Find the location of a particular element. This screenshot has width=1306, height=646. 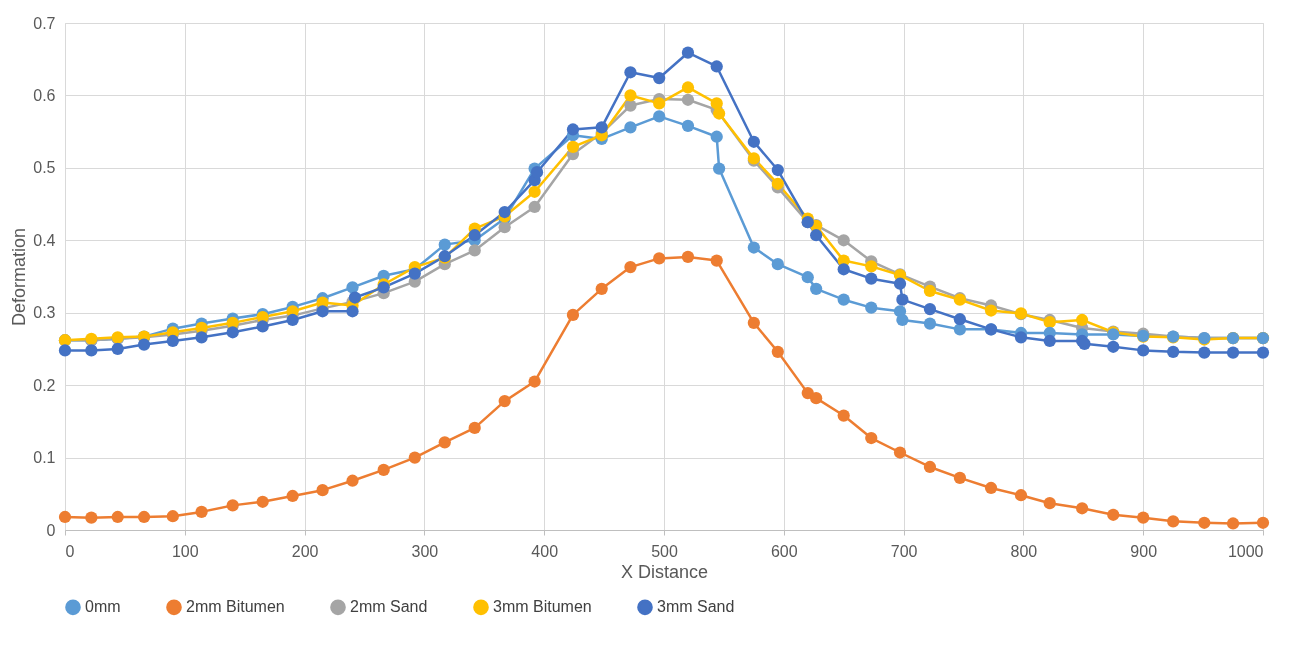

legend-label: 2mm Sand is located at coordinates (389, 607).